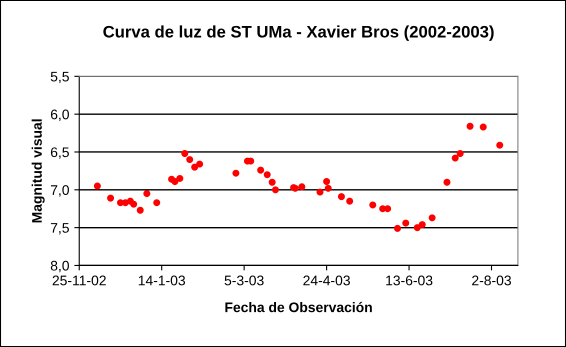  I want to click on y-tick-label: 7,0, so click(59, 191).